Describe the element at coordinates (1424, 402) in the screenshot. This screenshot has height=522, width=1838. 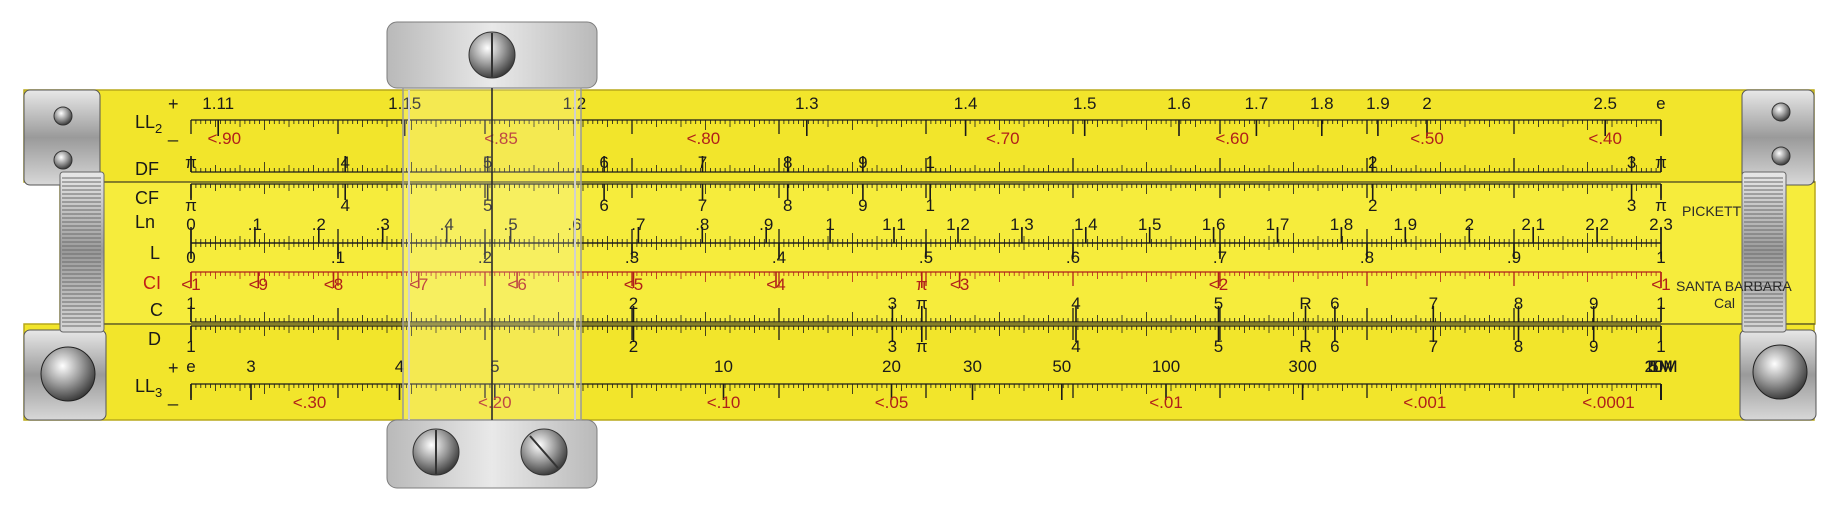
I see `red-label-LL3-5: <.001` at that location.